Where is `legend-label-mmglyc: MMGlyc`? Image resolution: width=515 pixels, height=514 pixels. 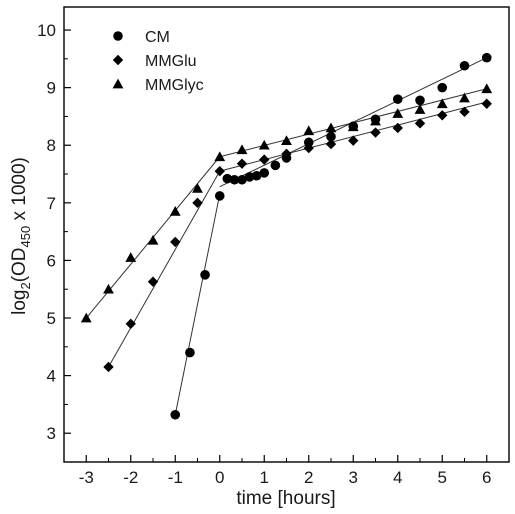
legend-label-mmglyc: MMGlyc is located at coordinates (174, 85).